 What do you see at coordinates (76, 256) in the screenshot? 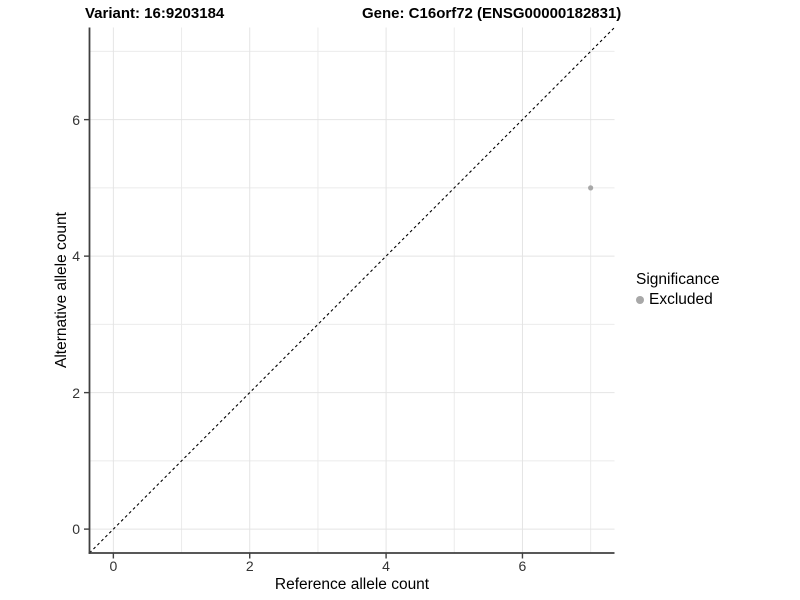
I see `y-tick-label: 4` at bounding box center [76, 256].